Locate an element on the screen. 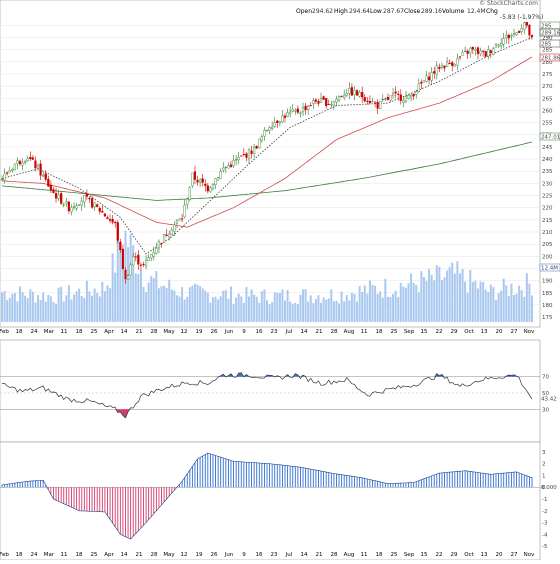 The height and width of the screenshot is (564, 560). date-tick-label: 12 is located at coordinates (184, 332).